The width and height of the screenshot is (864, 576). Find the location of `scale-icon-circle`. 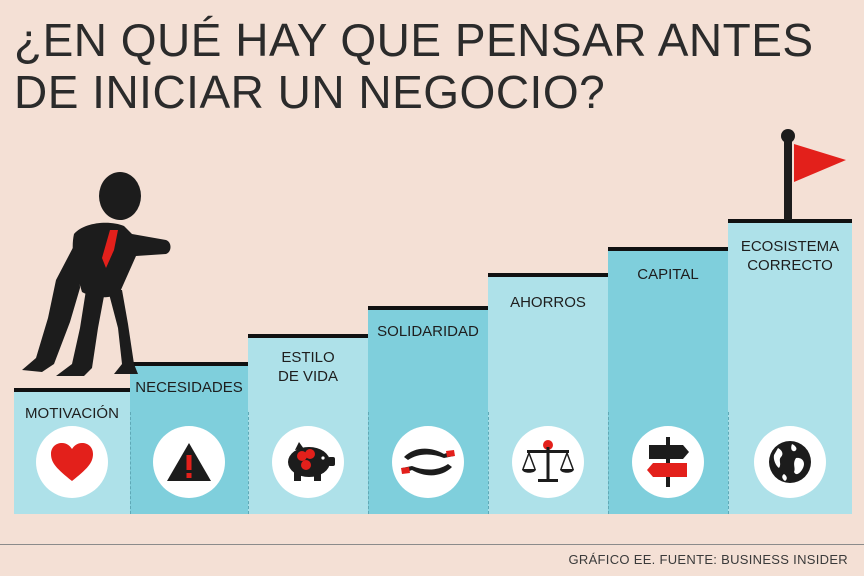

scale-icon-circle is located at coordinates (548, 462).